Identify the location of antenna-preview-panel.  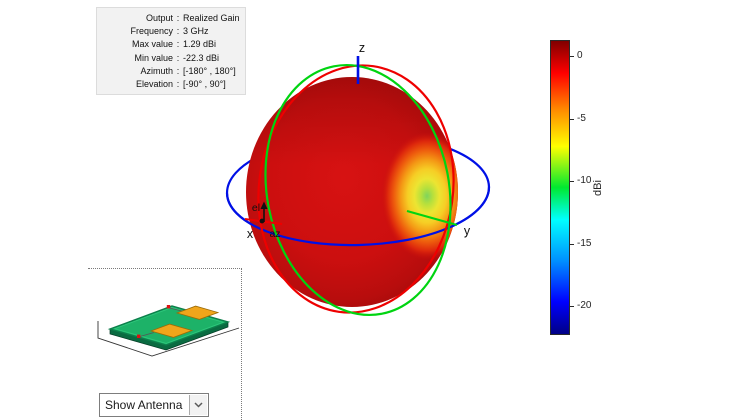
(165, 344).